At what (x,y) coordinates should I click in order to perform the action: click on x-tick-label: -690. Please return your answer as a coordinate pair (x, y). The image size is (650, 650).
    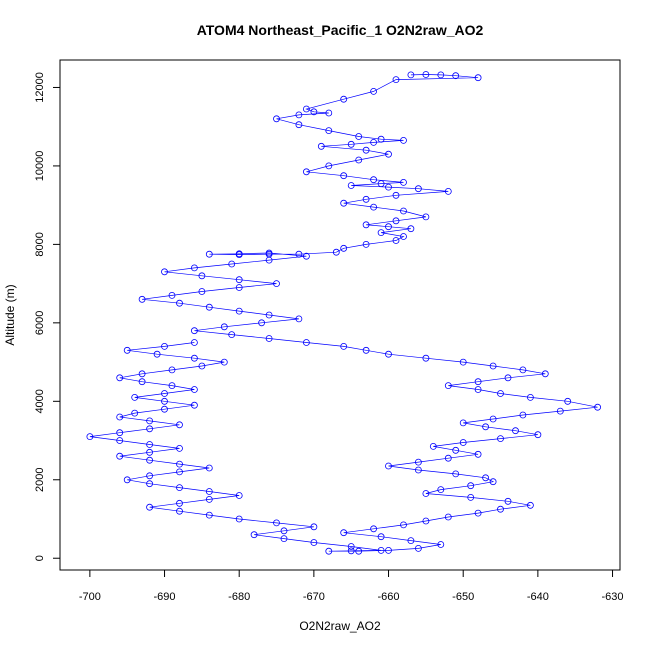
    Looking at the image, I should click on (165, 597).